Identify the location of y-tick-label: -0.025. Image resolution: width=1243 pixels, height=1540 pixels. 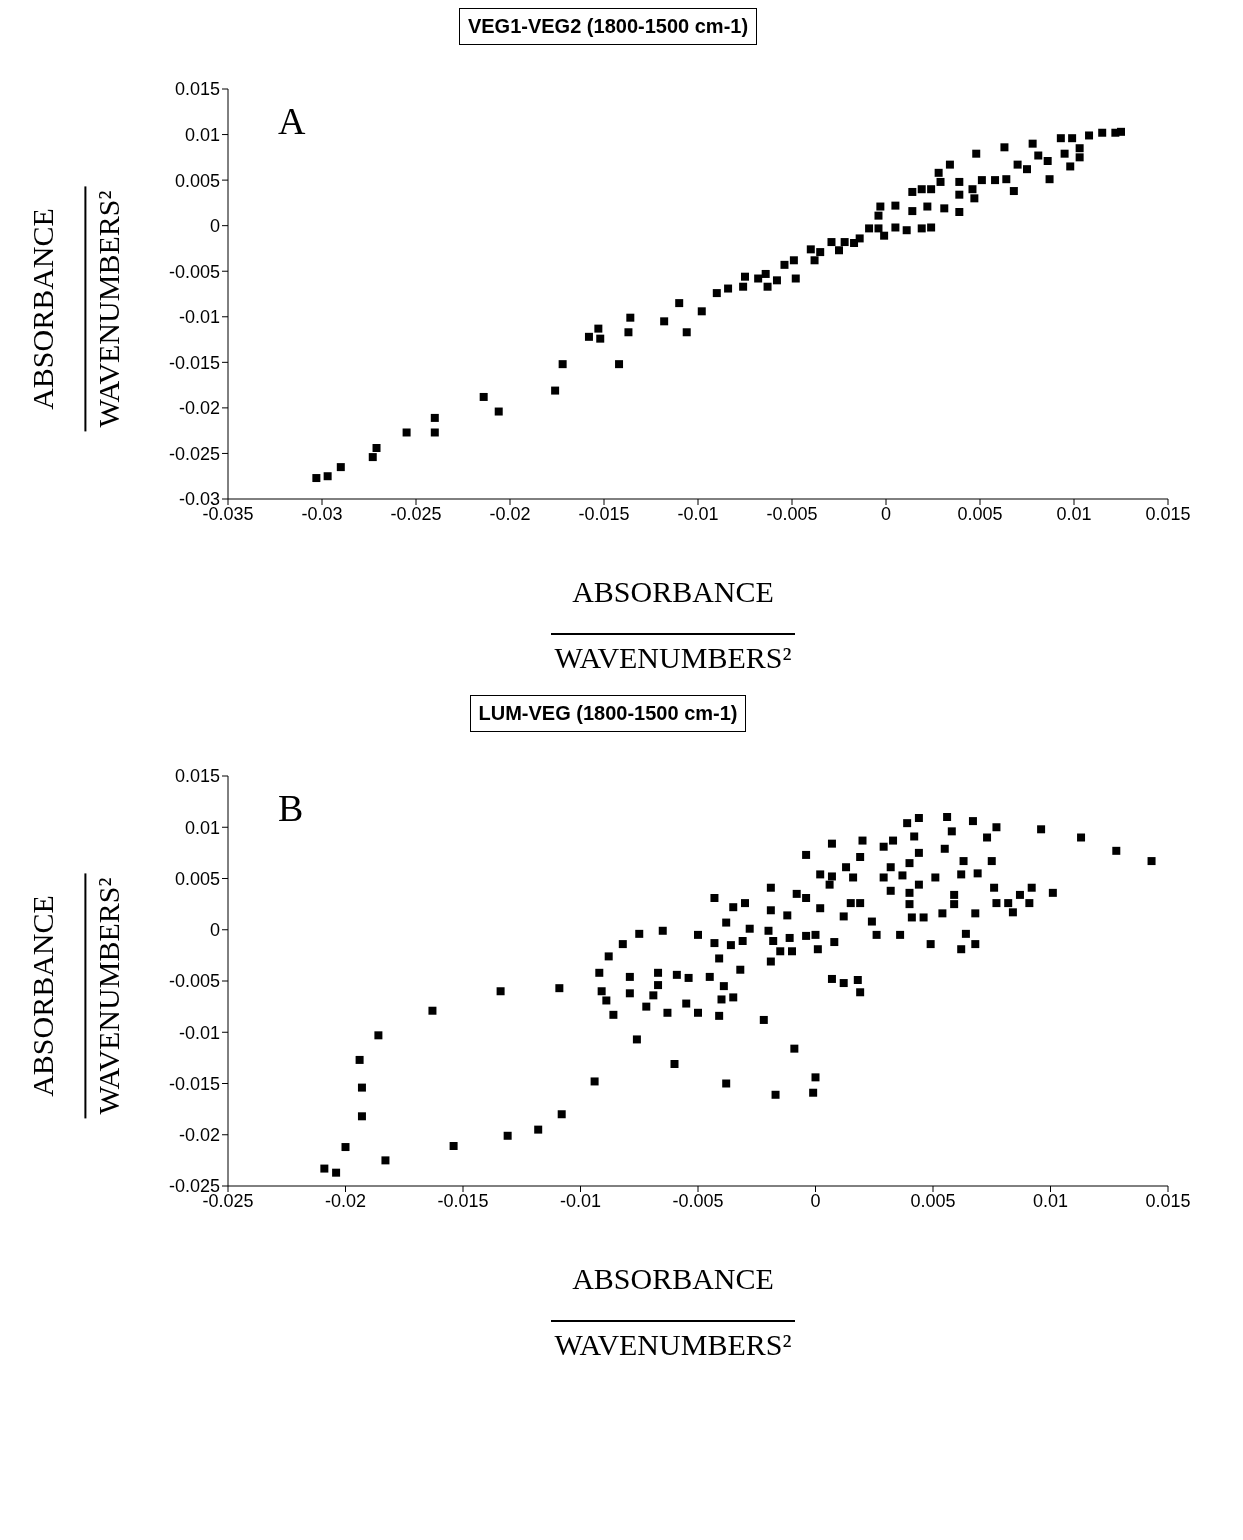
(194, 453).